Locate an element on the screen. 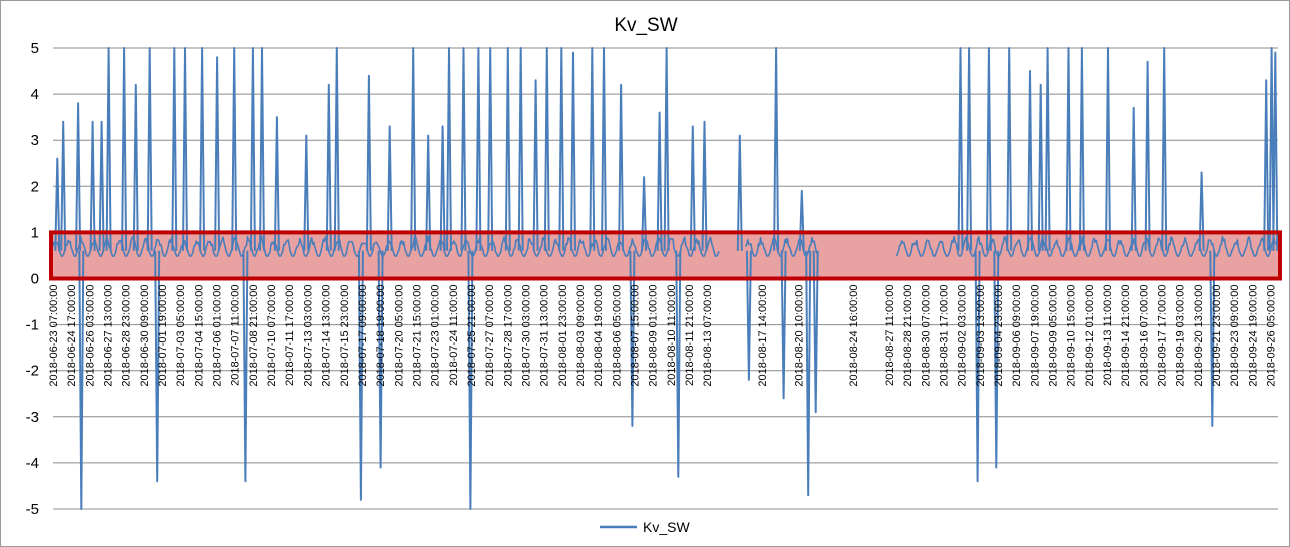  x-tick-label: 2018-06-28 23:00:00 is located at coordinates (127, 336).